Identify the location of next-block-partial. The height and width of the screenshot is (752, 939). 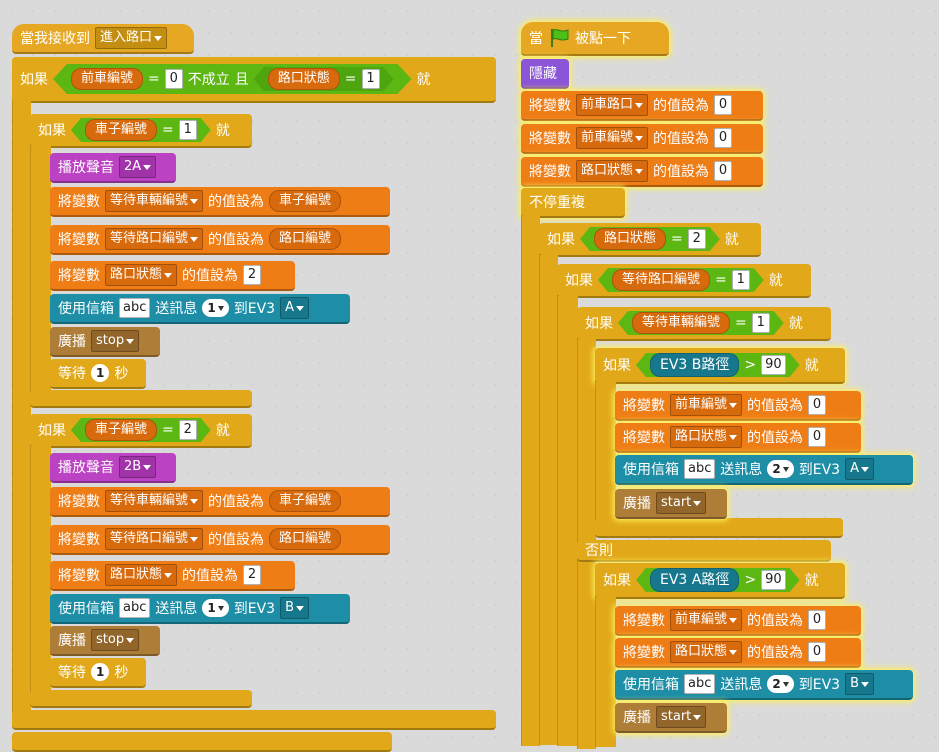
(202, 742).